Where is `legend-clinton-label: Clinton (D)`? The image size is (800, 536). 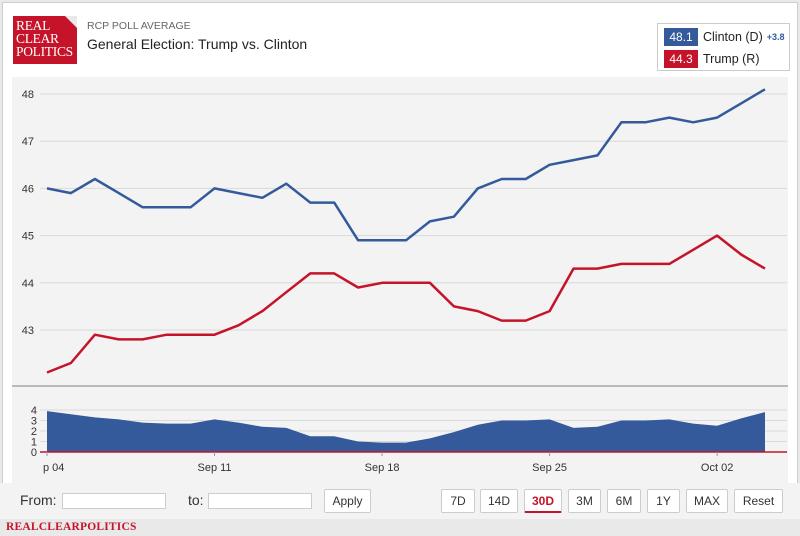
legend-clinton-label: Clinton (D) is located at coordinates (733, 37).